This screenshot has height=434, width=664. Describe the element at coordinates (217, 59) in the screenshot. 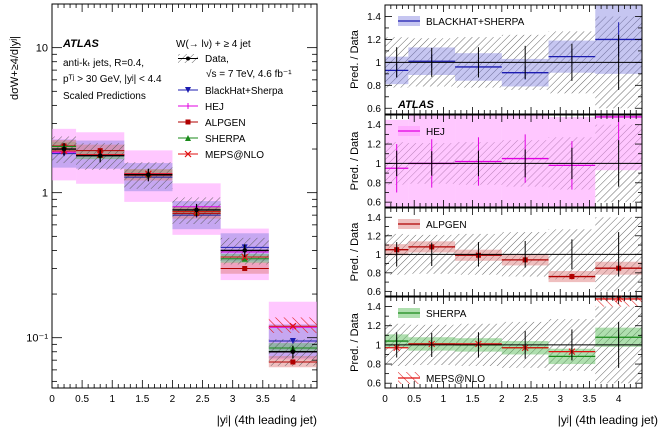

I see `legend-data-label: Data,` at that location.